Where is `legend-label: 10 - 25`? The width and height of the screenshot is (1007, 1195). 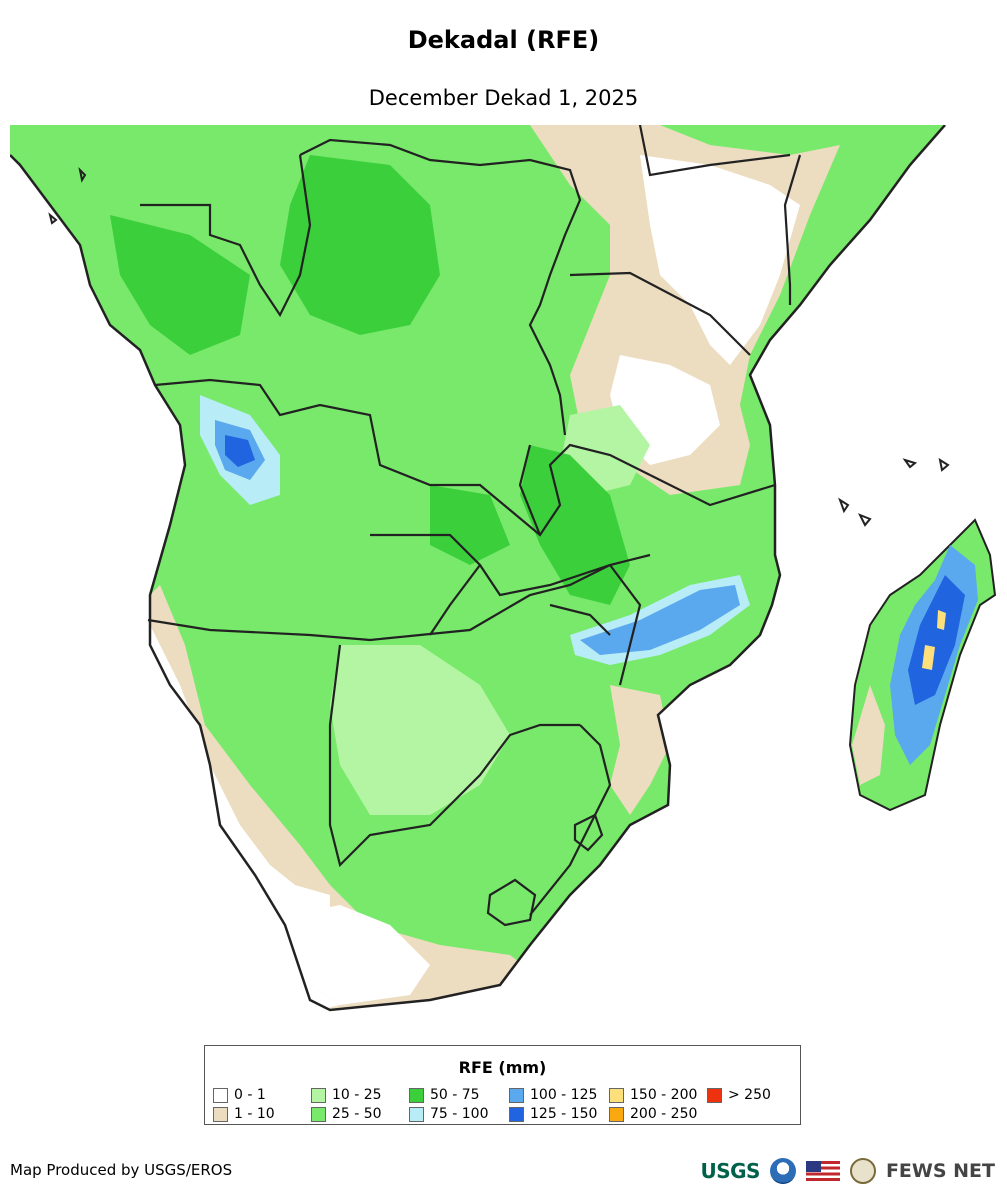 legend-label: 10 - 25 is located at coordinates (357, 1095).